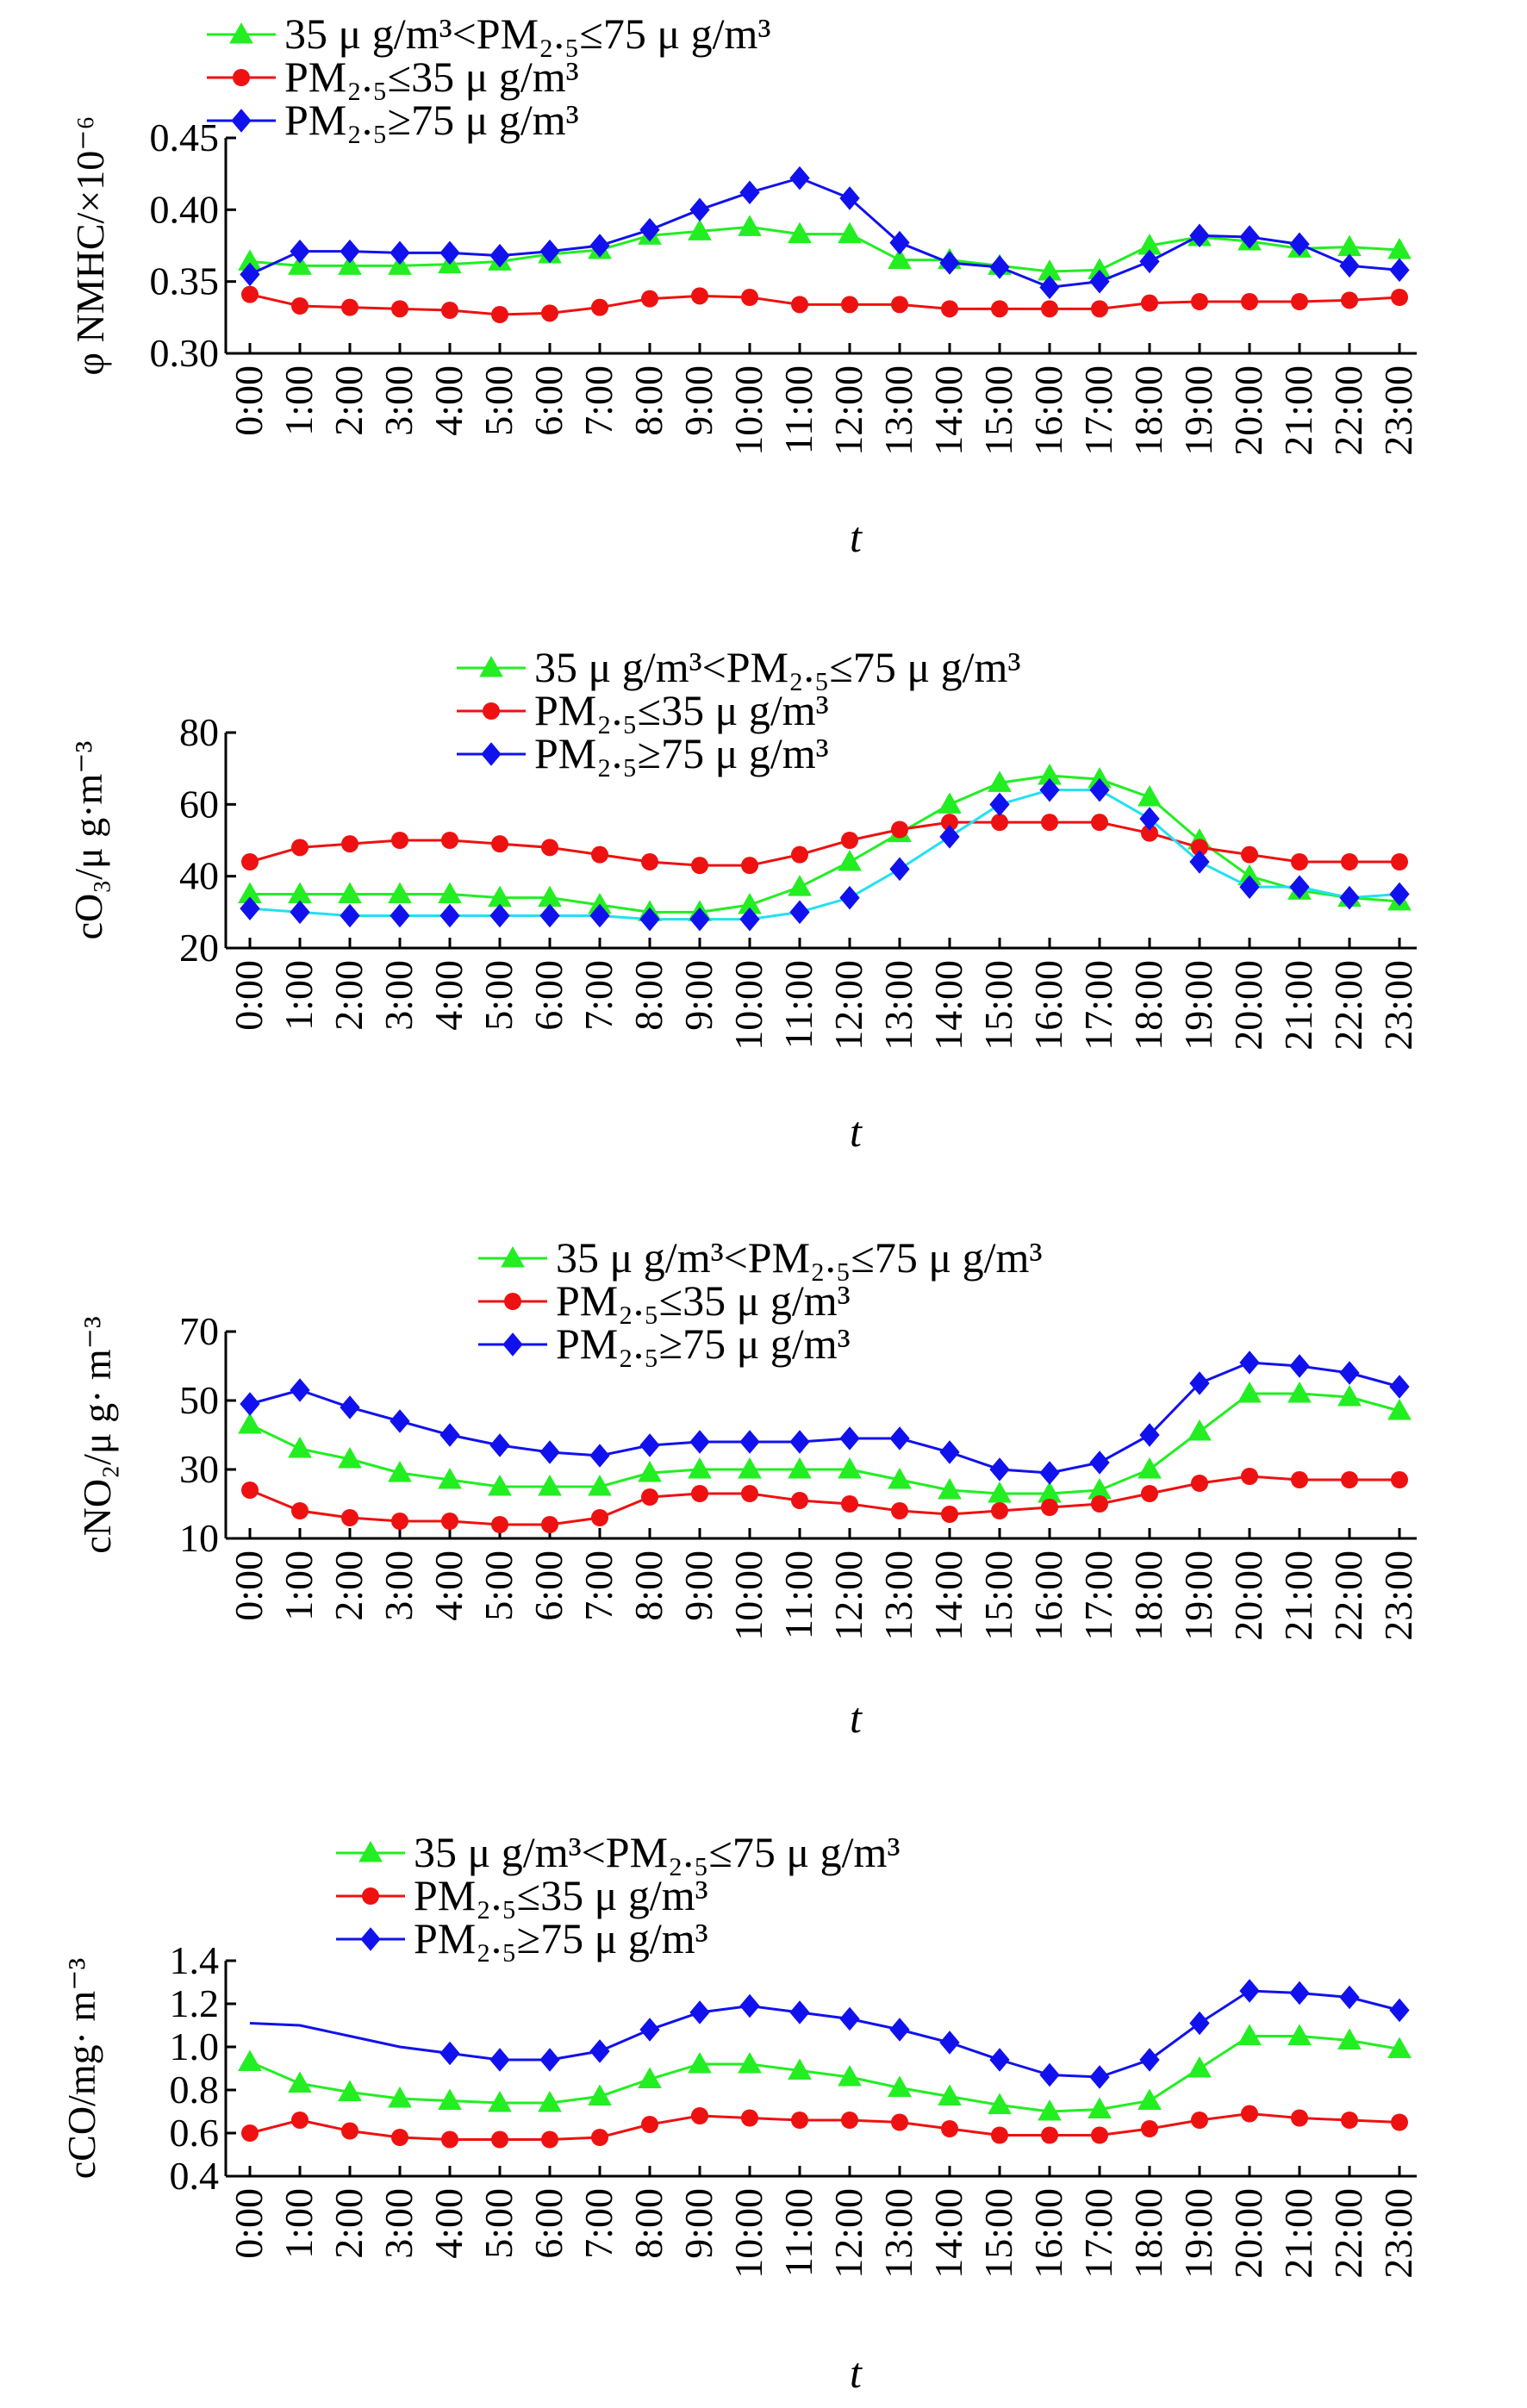  What do you see at coordinates (998, 2233) in the screenshot?
I see `x-tick-label: 15:00` at bounding box center [998, 2233].